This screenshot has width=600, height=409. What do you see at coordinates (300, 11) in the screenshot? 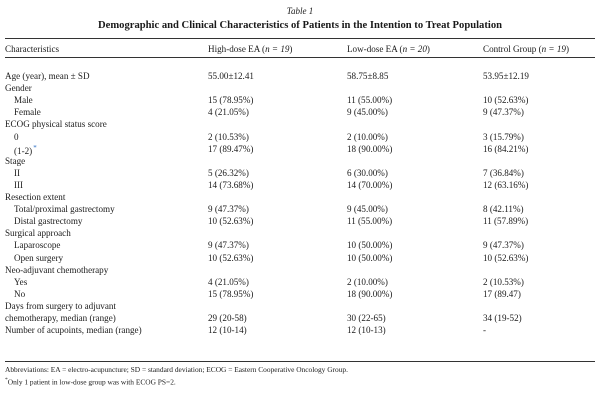
I see `table-label: Table 1` at bounding box center [300, 11].